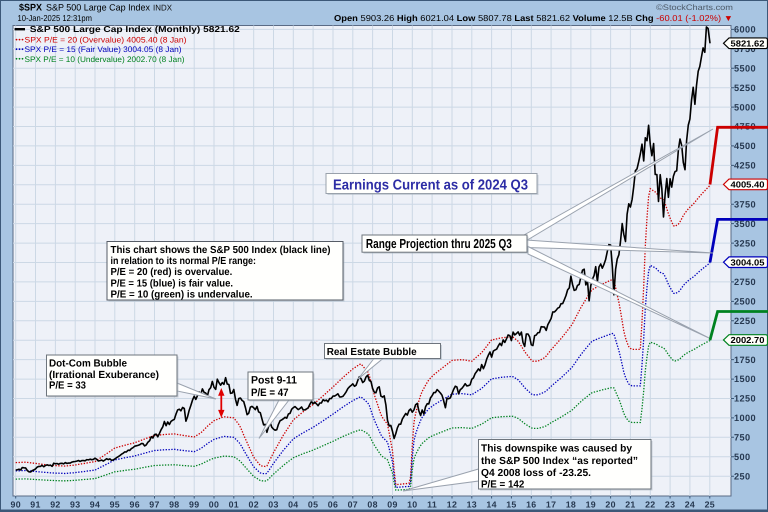 Image resolution: width=768 pixels, height=512 pixels. What do you see at coordinates (439, 243) in the screenshot?
I see `svg-text: Range Projection thru 2025 Q3` at bounding box center [439, 243].